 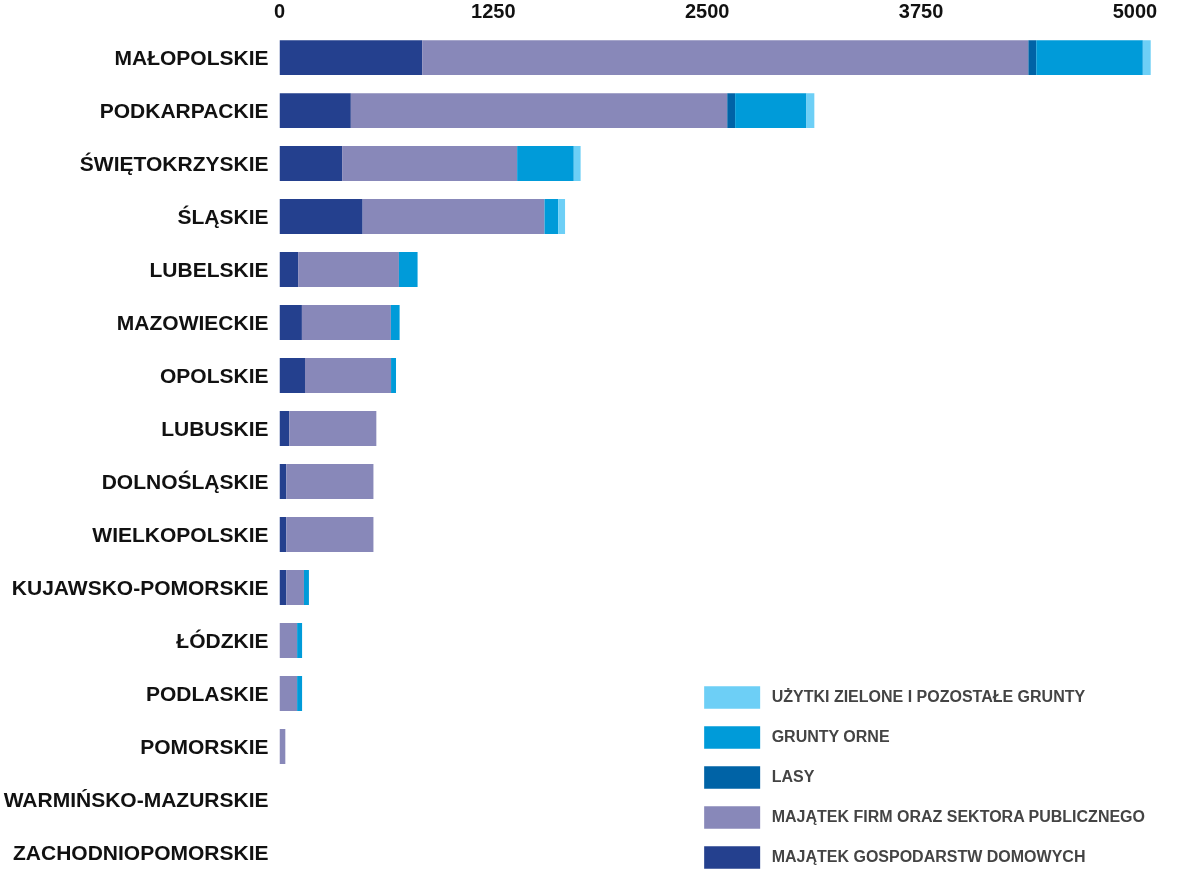 I want to click on legend-label: UŻYTKI ZIELONE I POZOSTAŁE GRUNTY, so click(x=928, y=697).